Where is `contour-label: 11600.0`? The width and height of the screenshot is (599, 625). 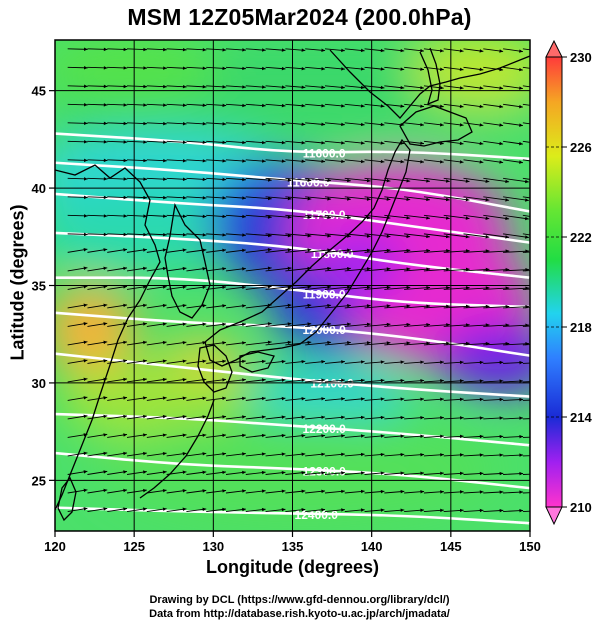 contour-label: 11600.0 is located at coordinates (308, 182).